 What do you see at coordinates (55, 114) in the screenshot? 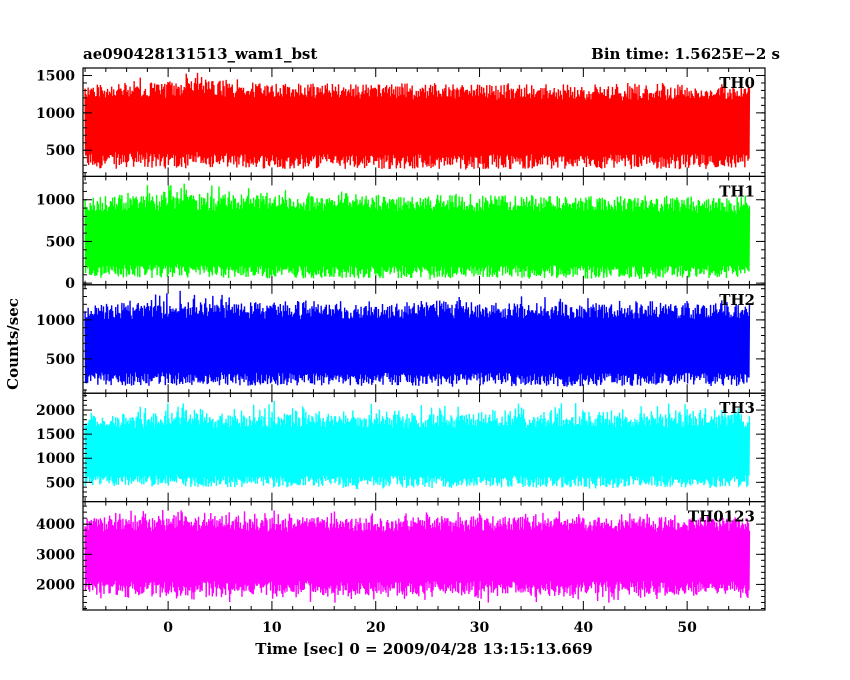
I see `y-tick-label-th0: 1000` at bounding box center [55, 114].